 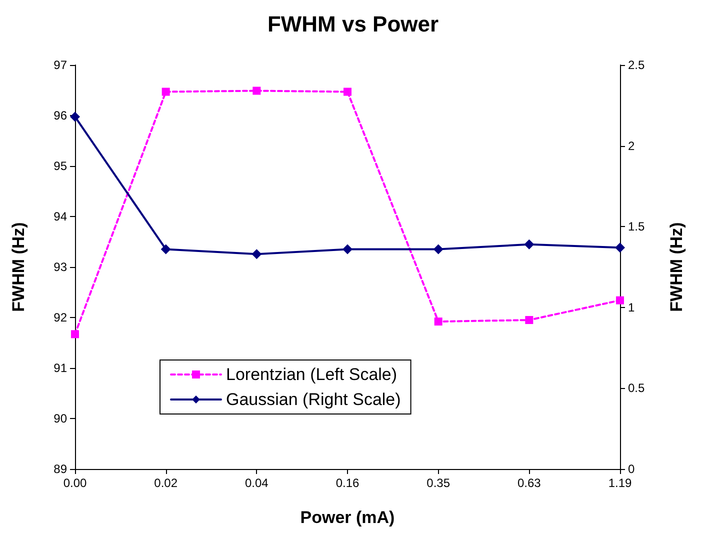 What do you see at coordinates (61, 368) in the screenshot?
I see `y-tick-label: 91` at bounding box center [61, 368].